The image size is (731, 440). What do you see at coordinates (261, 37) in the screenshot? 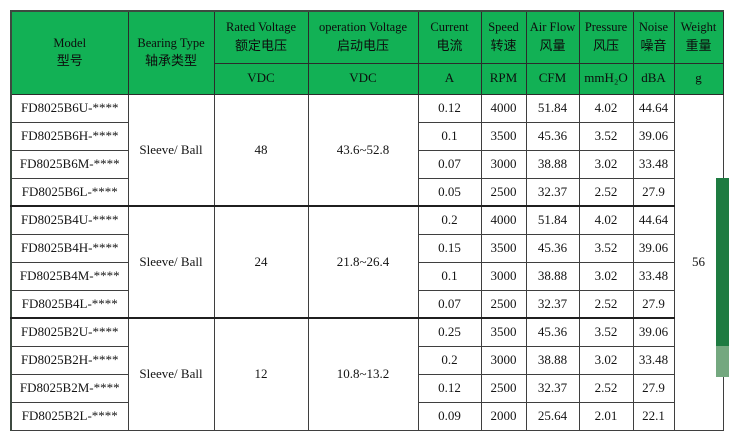
I see `col-header-rated-voltage: Rated Voltage 额定电压` at bounding box center [261, 37].